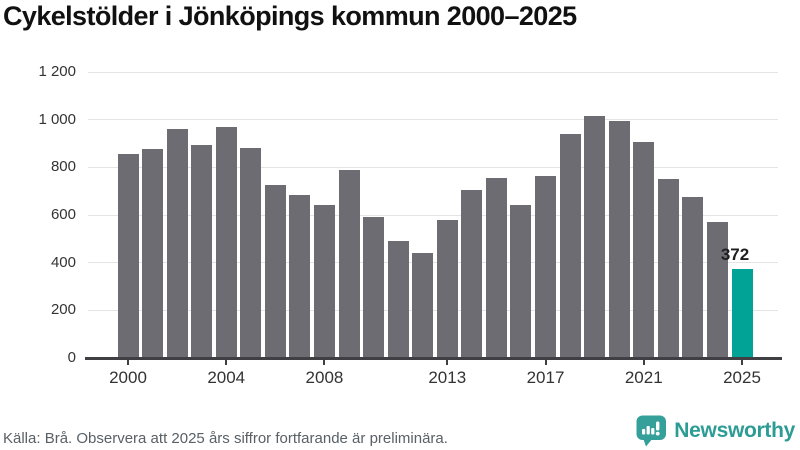 Image resolution: width=800 pixels, height=450 pixels. I want to click on bar-2002, so click(177, 243).